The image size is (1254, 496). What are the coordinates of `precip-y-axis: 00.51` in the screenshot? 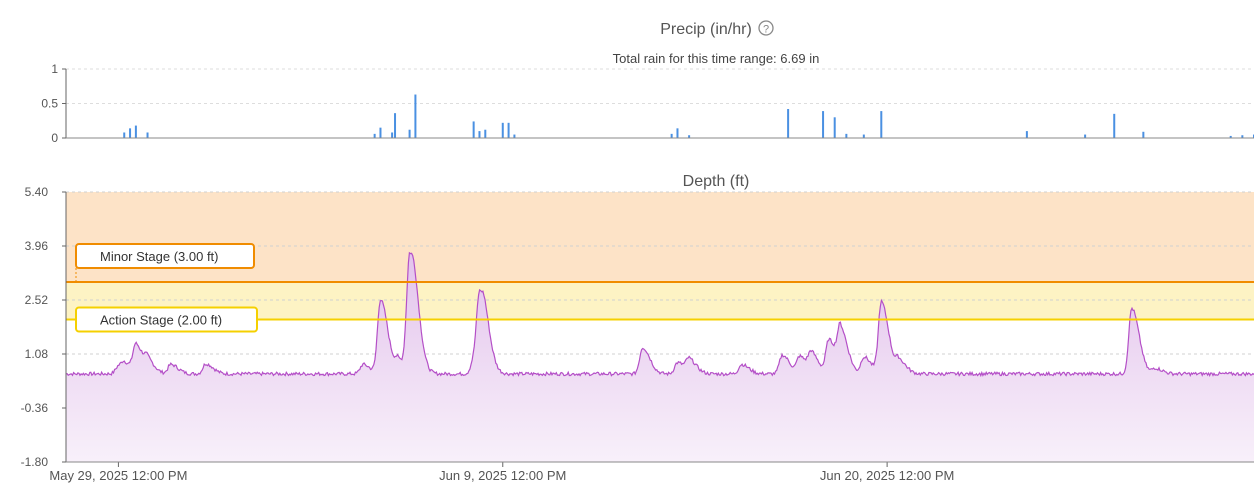 It's located at (53, 103).